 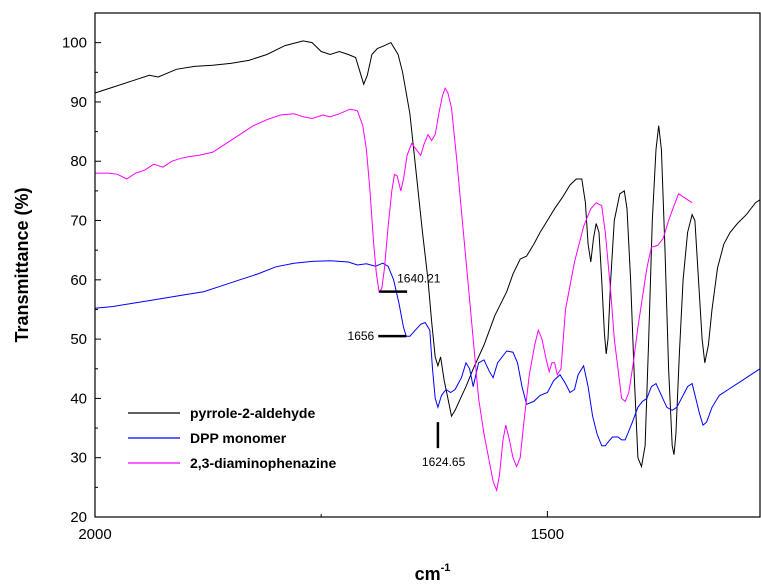 What do you see at coordinates (94, 534) in the screenshot?
I see `x-tick-label: 2000` at bounding box center [94, 534].